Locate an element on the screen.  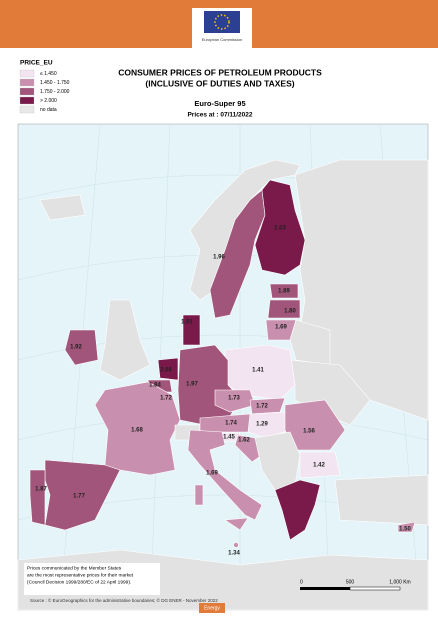
price-label: 1.41 is located at coordinates (258, 371).